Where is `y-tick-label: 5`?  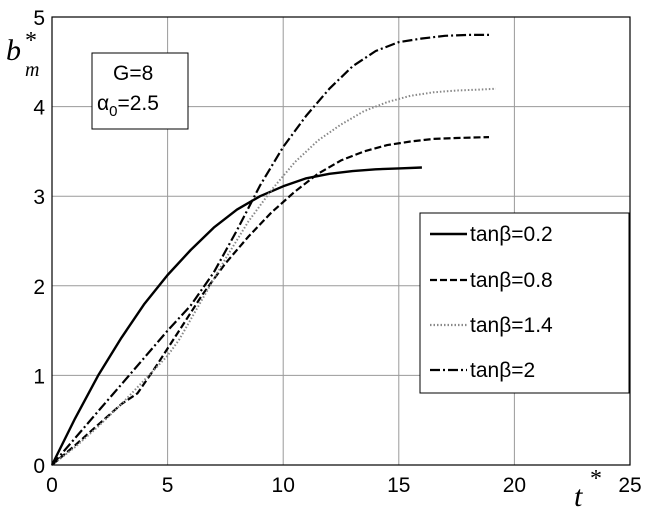 y-tick-label: 5 is located at coordinates (39, 18).